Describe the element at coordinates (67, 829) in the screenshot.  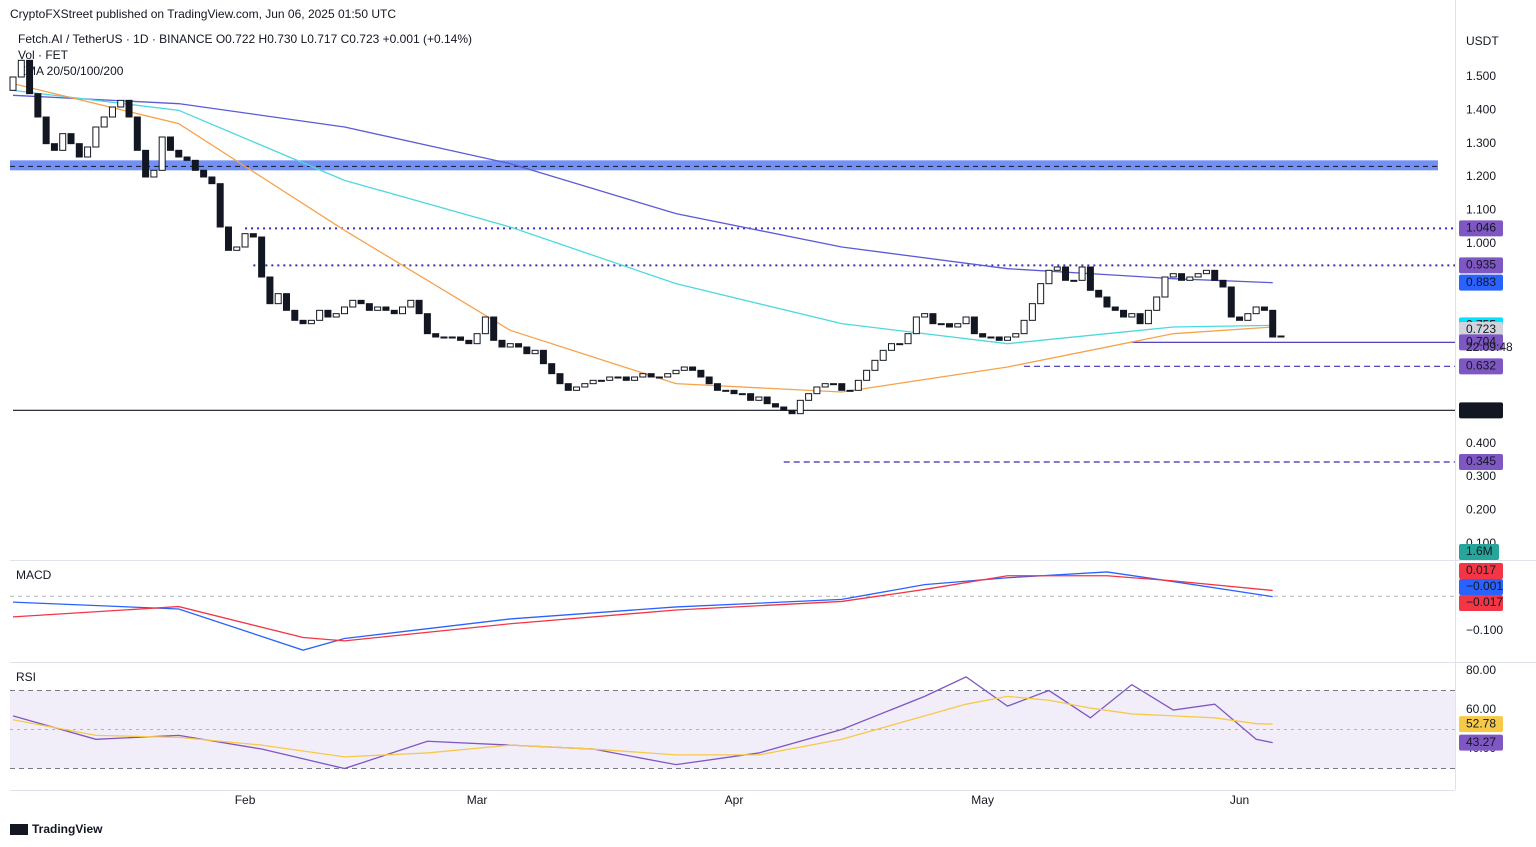
I see `brand: TradingView` at that location.